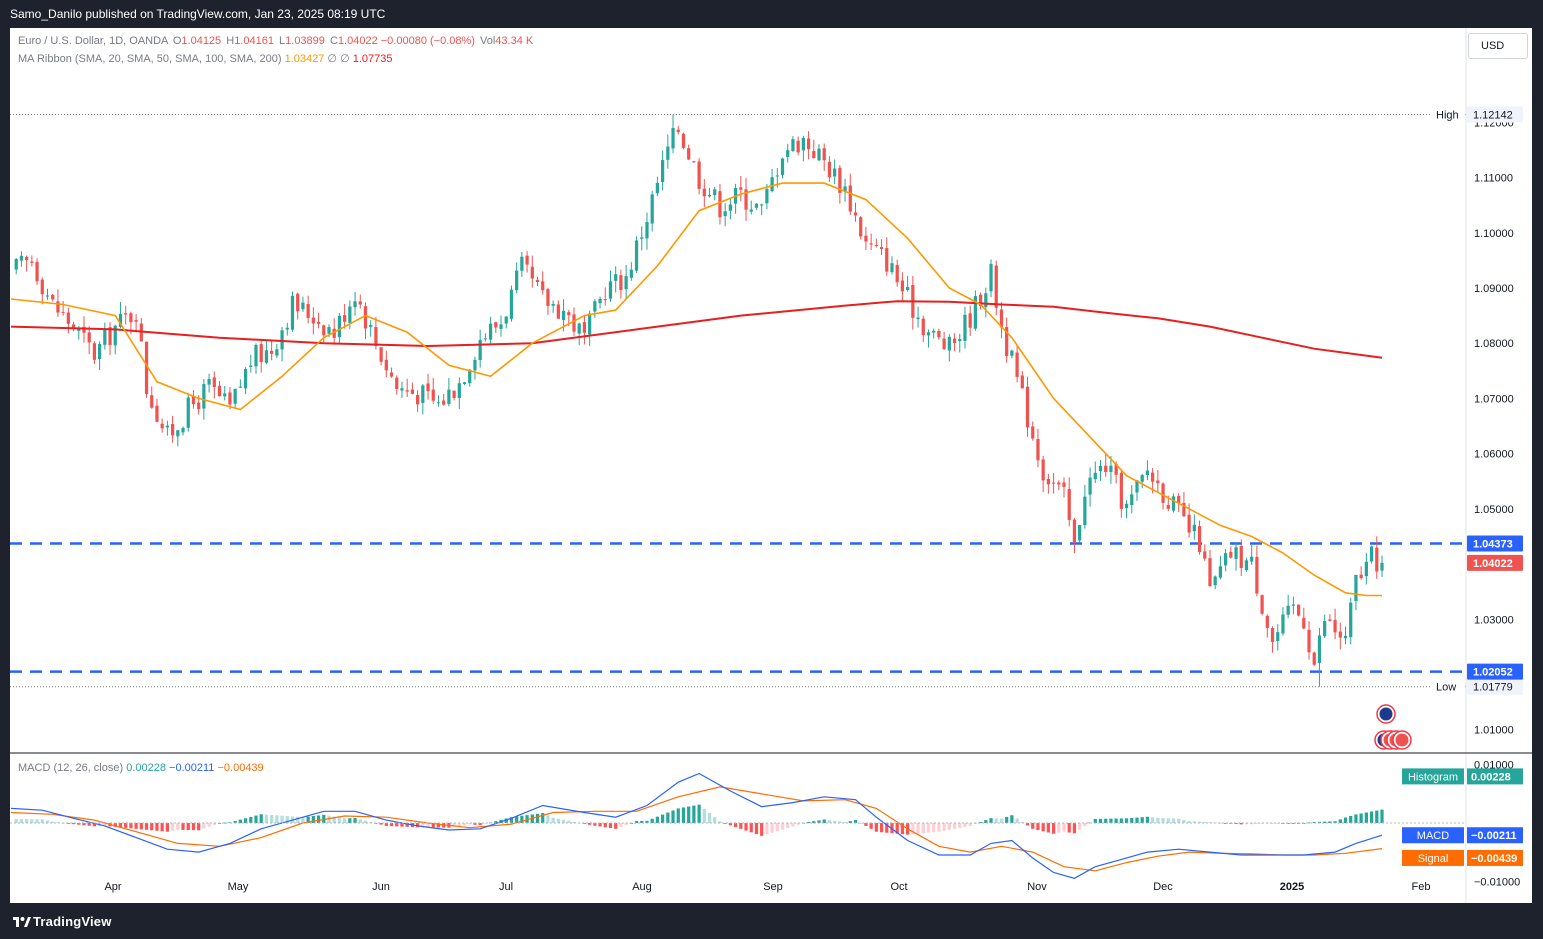 The height and width of the screenshot is (939, 1543). Describe the element at coordinates (1498, 46) in the screenshot. I see `currency-button: USD` at that location.